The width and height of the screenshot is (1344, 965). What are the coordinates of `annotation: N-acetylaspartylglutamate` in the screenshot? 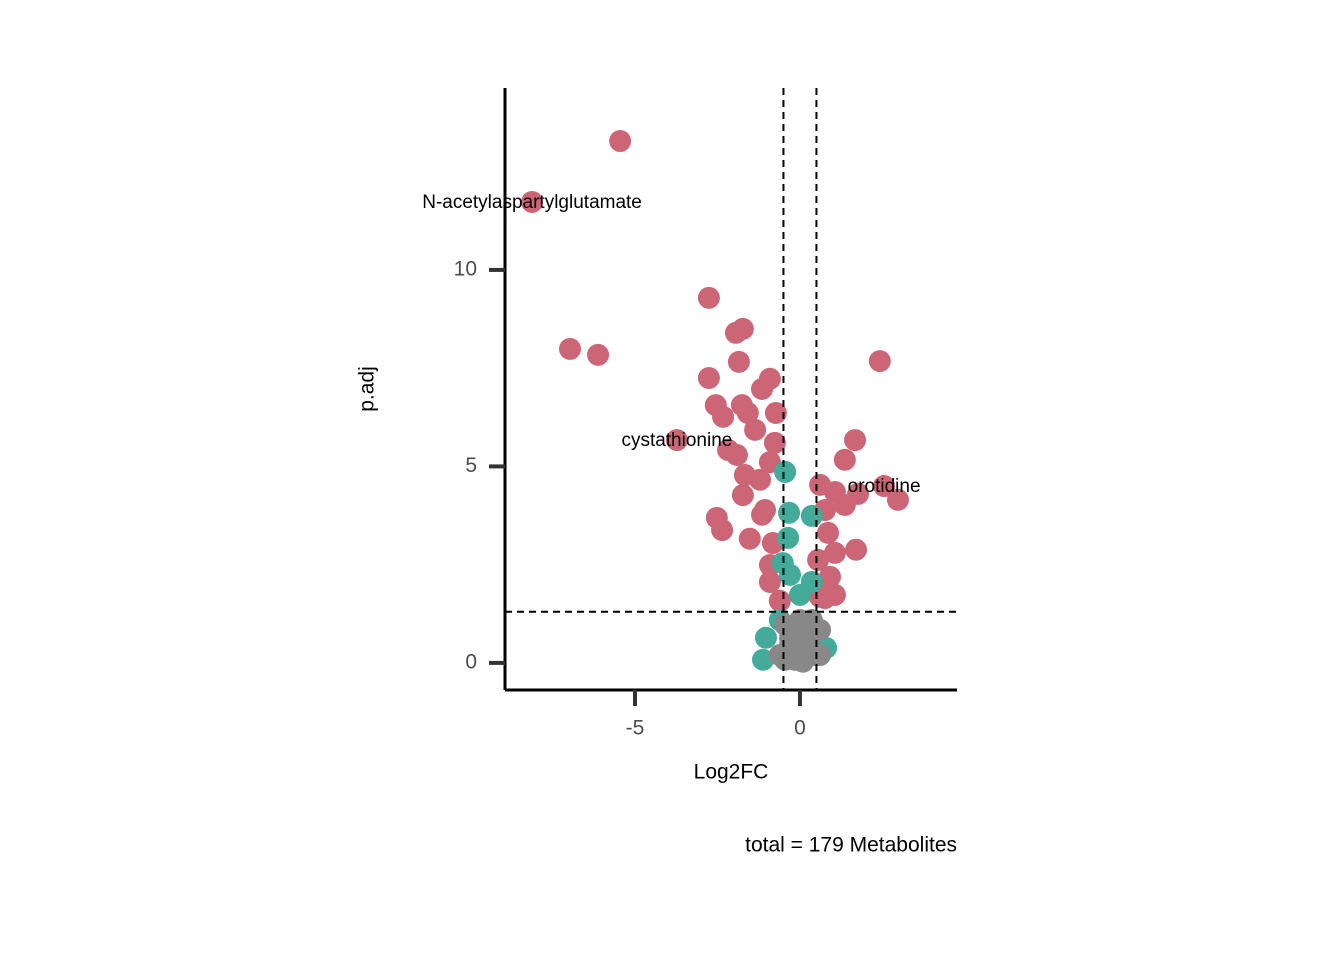 It's located at (532, 202).